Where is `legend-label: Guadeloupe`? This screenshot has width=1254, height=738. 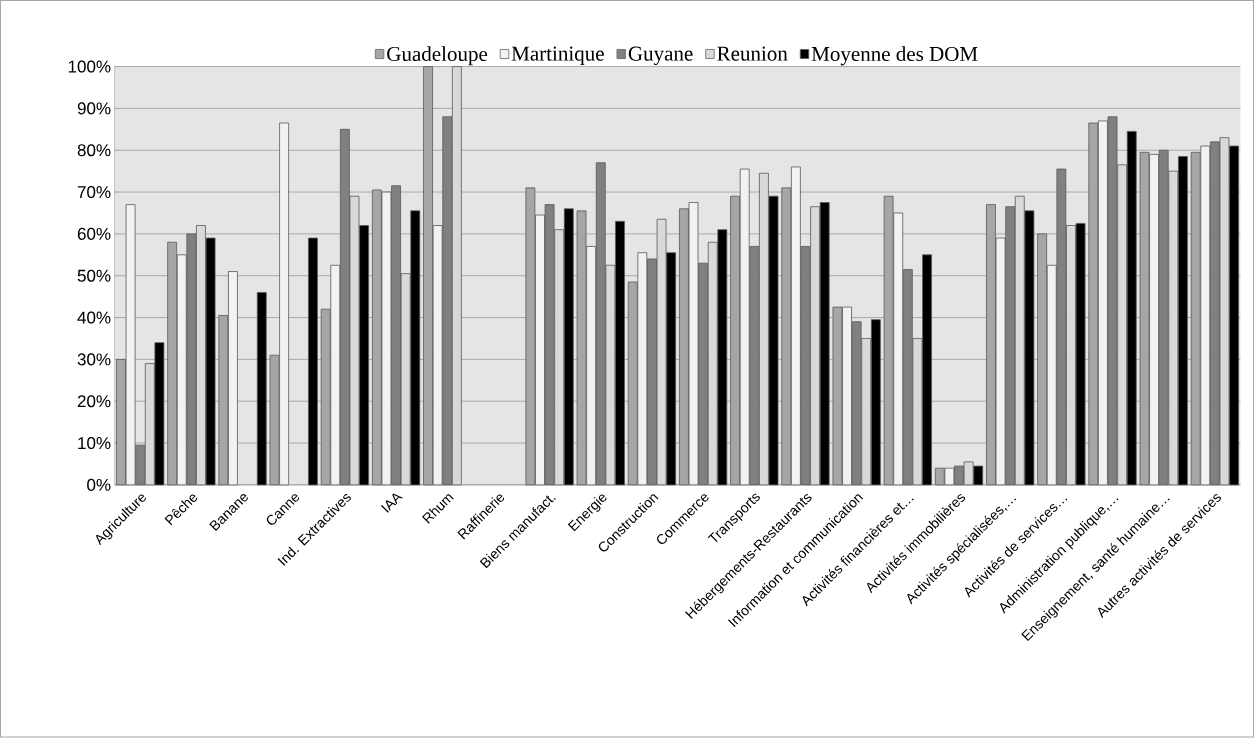
legend-label: Guadeloupe is located at coordinates (437, 56).